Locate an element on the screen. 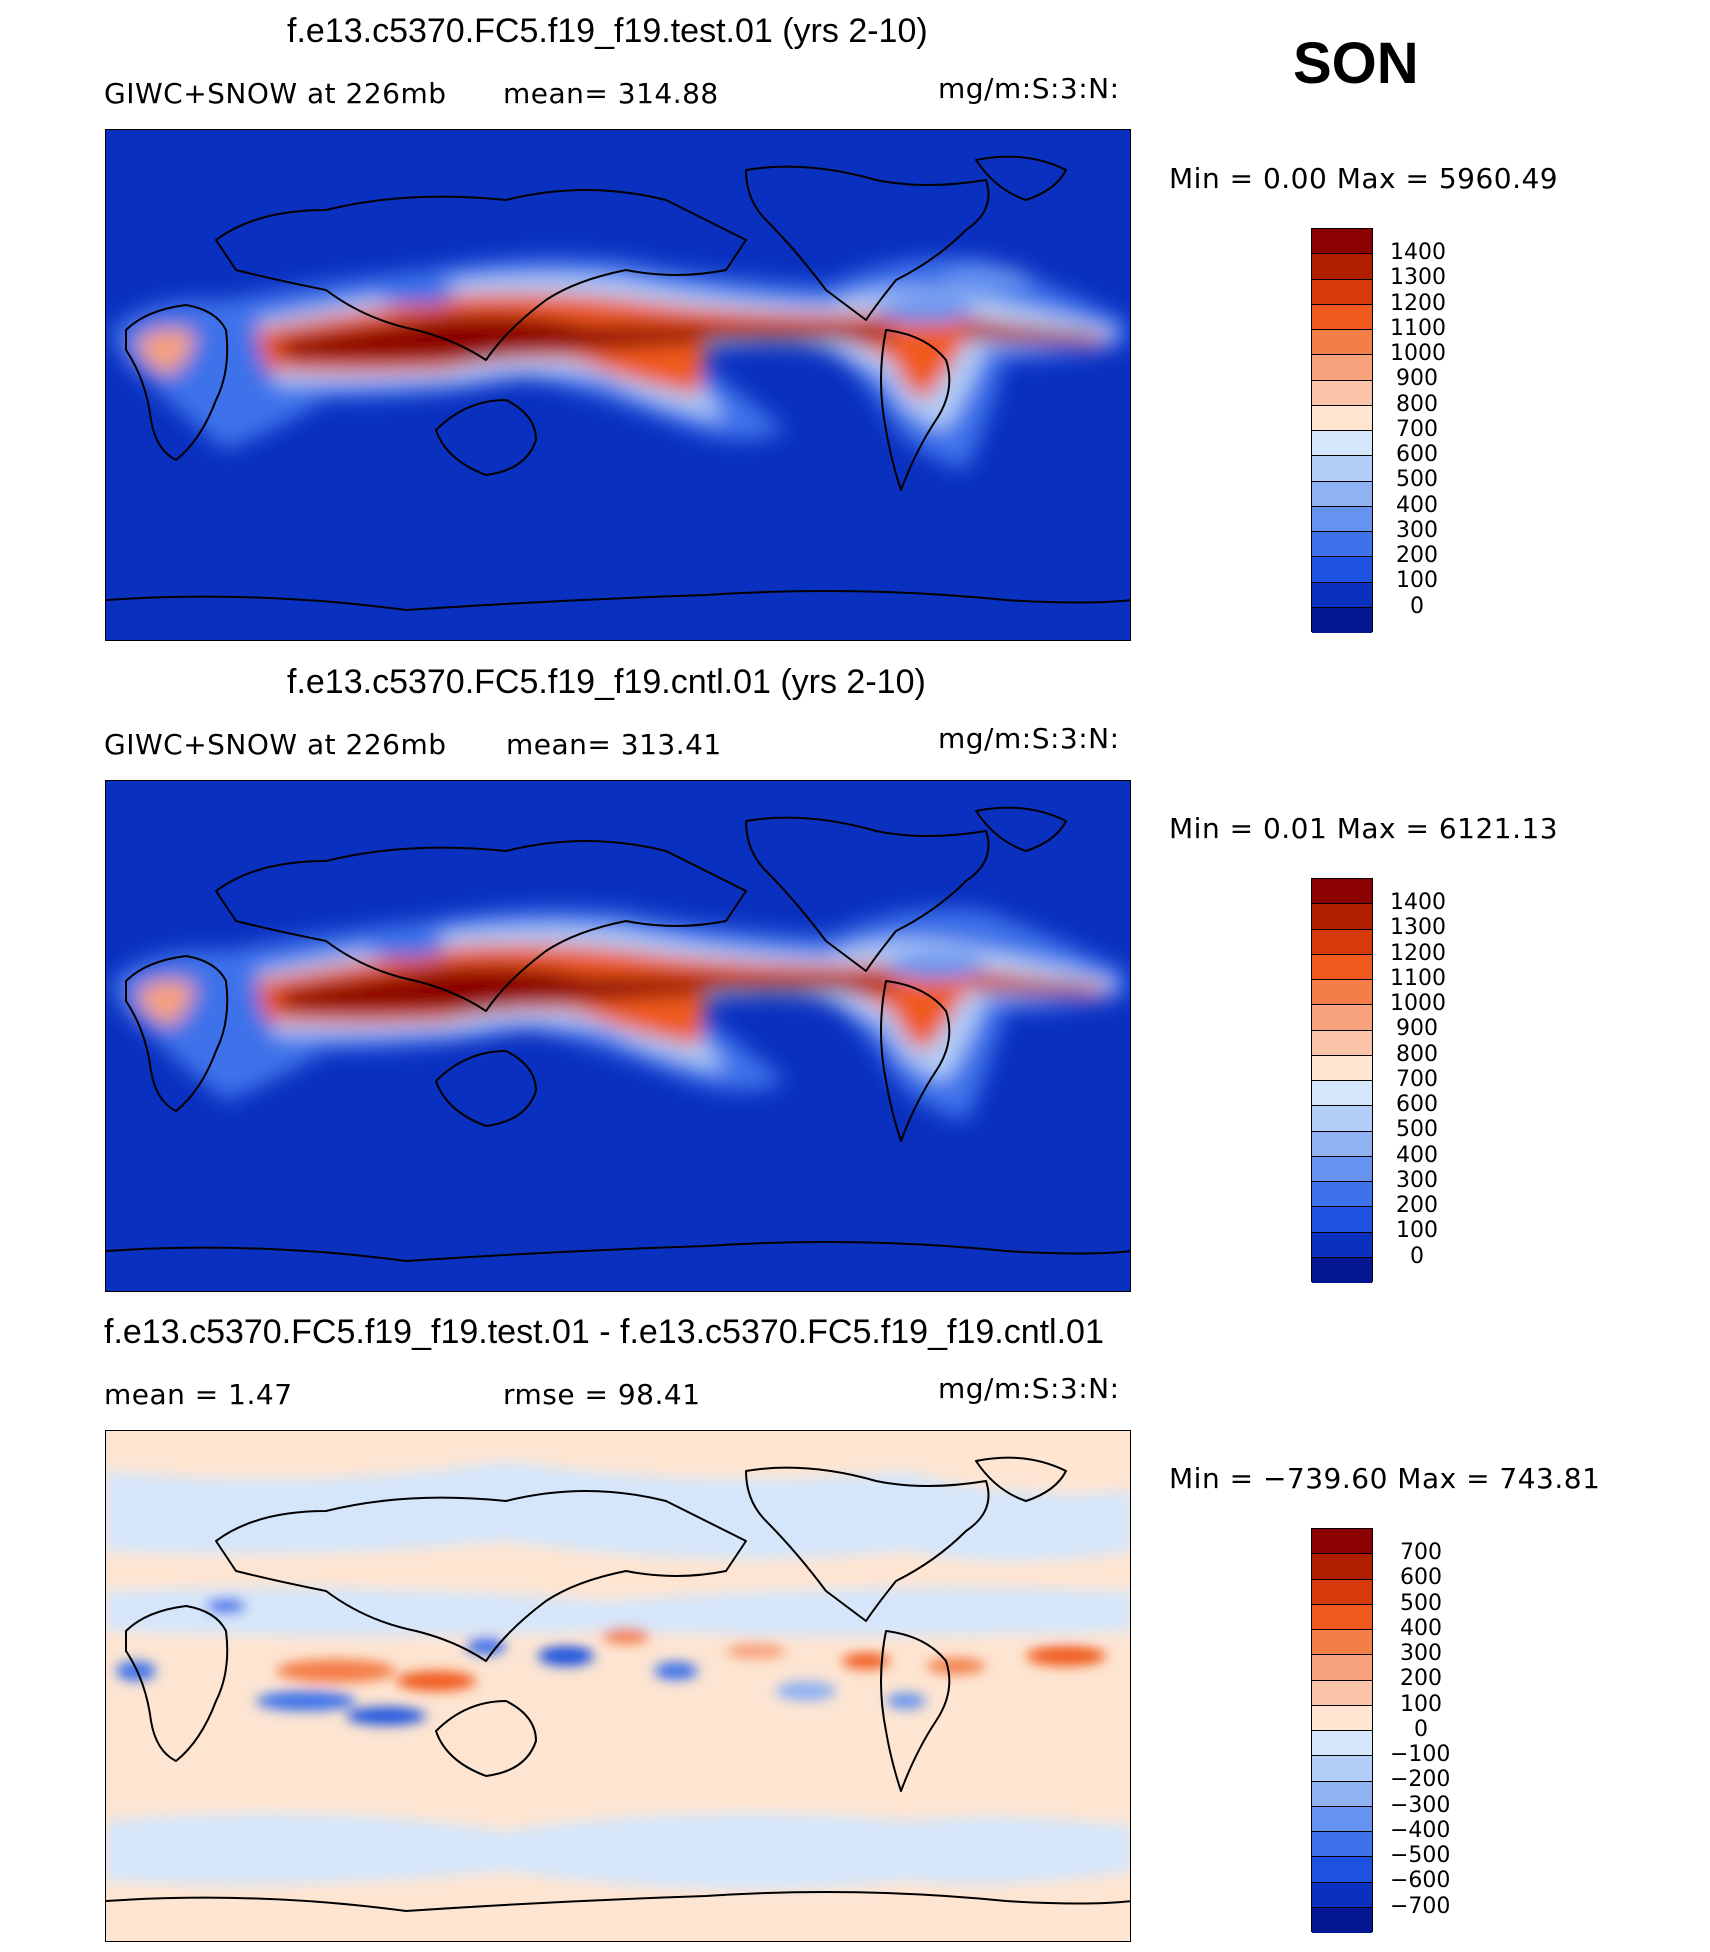 Image resolution: width=1710 pixels, height=1952 pixels. panel-cntl-colorbar is located at coordinates (1342, 1080).